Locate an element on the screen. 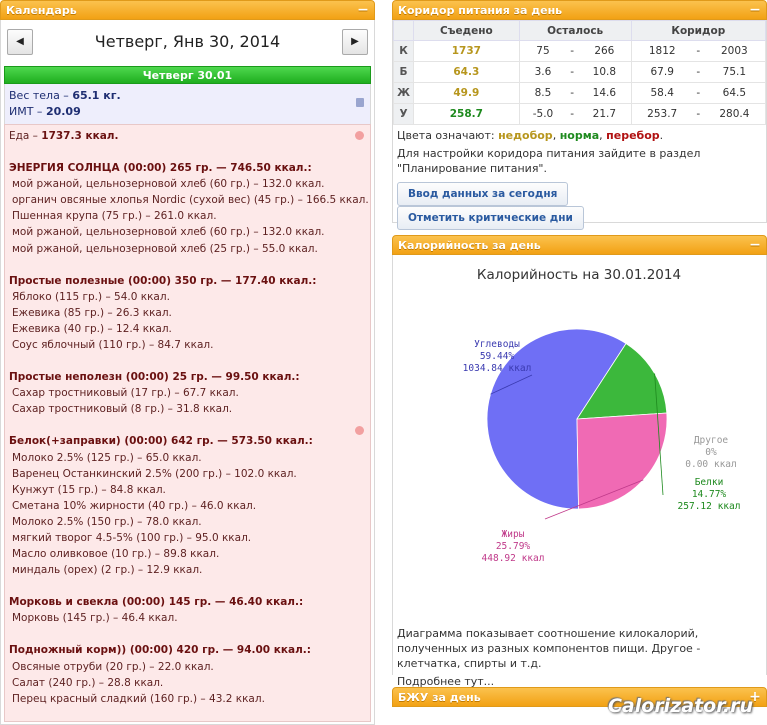 Image resolution: width=767 pixels, height=725 pixels. watermark-logo: Calorizator.ru is located at coordinates (680, 706).